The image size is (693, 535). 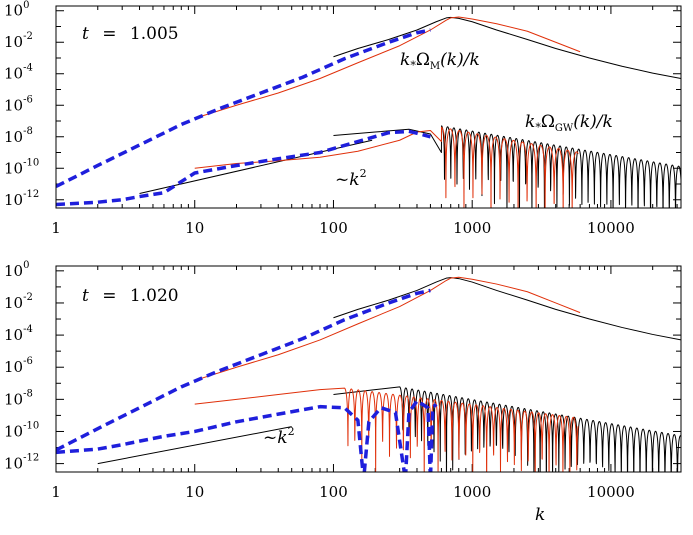 I want to click on top-y-tick-labels: 10⁰ 10⁻² 10⁻⁴ 10⁻⁶ 10⁻⁸ 10⁻¹⁰ 10⁻¹², so click(x=21, y=104).